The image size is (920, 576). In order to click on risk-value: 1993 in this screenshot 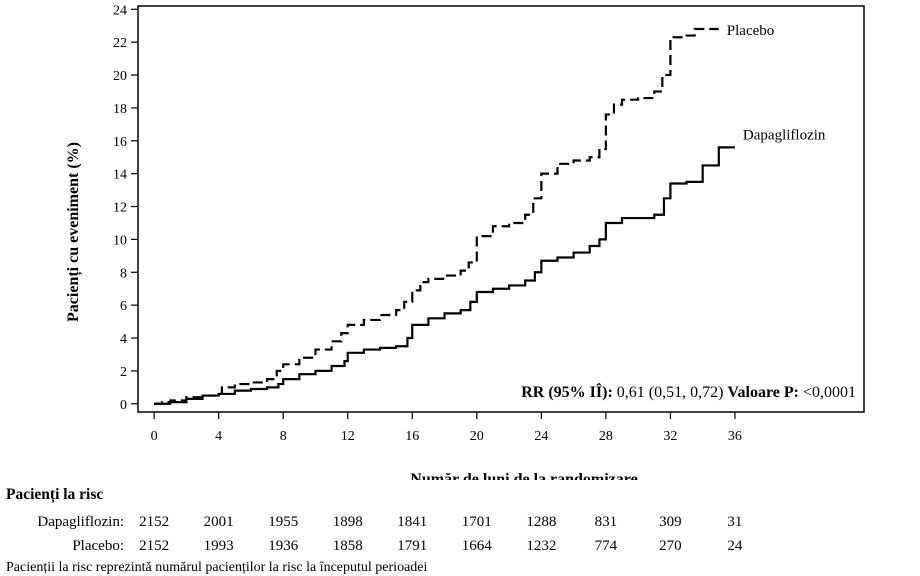, I will do `click(218, 546)`.